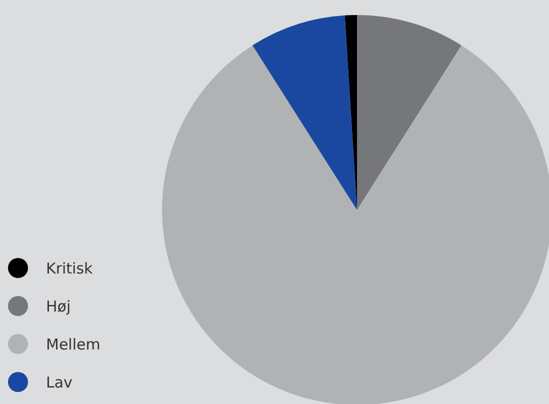 The height and width of the screenshot is (404, 549). Describe the element at coordinates (58, 306) in the screenshot. I see `legend-label: Høj` at that location.